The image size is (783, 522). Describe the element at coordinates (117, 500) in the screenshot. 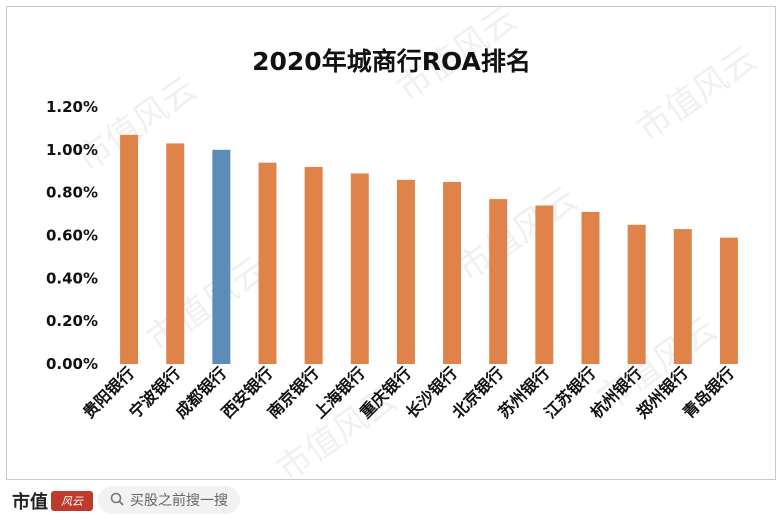

I see `search-icon` at that location.